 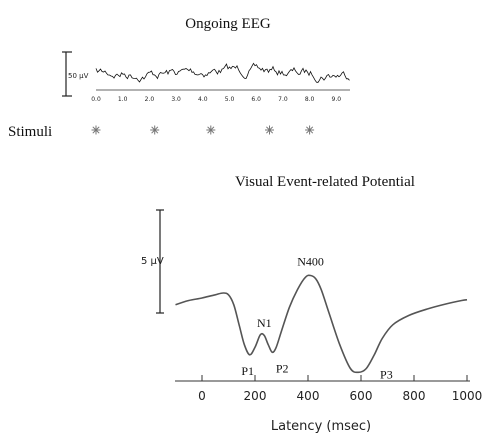 What do you see at coordinates (321, 426) in the screenshot?
I see `erp-x-axis-label: Latency (msec)` at bounding box center [321, 426].